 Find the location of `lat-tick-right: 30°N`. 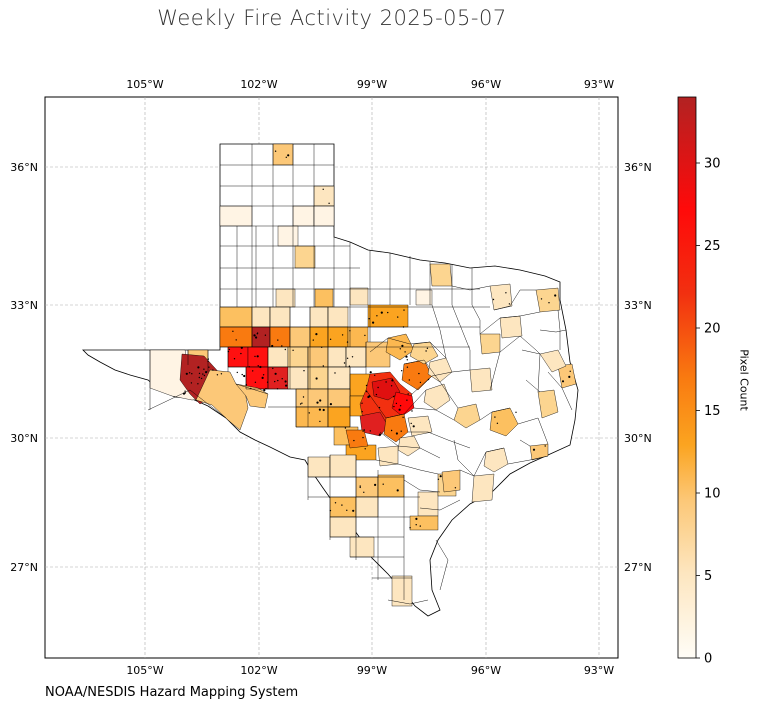

lat-tick-right: 30°N is located at coordinates (638, 438).